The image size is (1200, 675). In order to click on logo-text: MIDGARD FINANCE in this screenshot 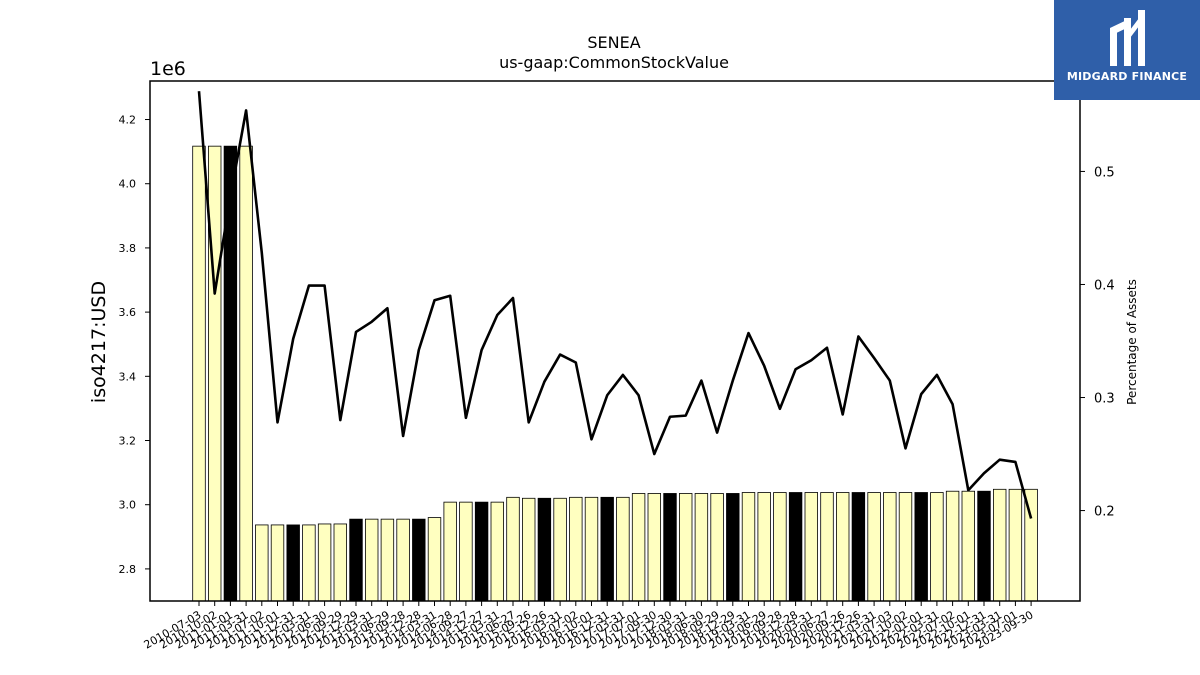, I will do `click(1127, 76)`.